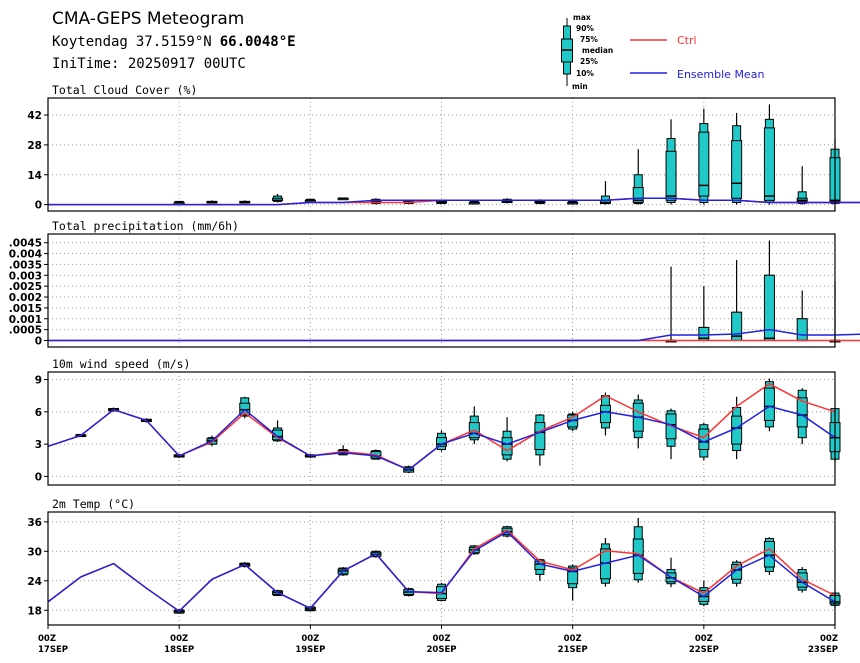  I want to click on chart-title: CMA-GEPS Meteogram, so click(148, 19).